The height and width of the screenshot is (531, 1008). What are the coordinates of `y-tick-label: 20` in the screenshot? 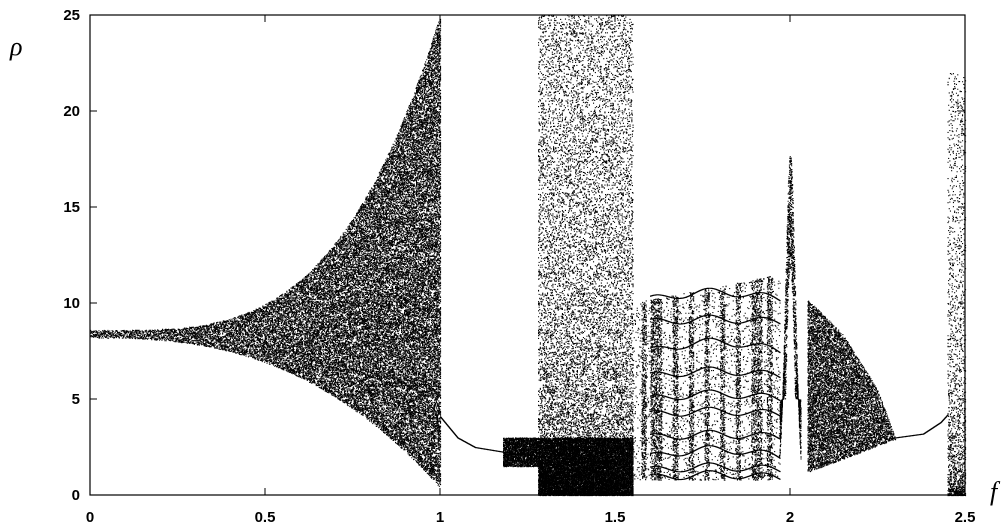 It's located at (71, 111).